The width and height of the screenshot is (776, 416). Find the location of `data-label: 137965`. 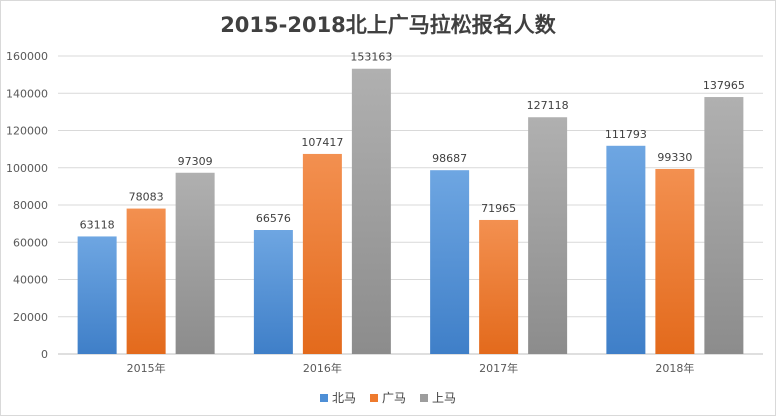

data-label: 137965 is located at coordinates (724, 85).